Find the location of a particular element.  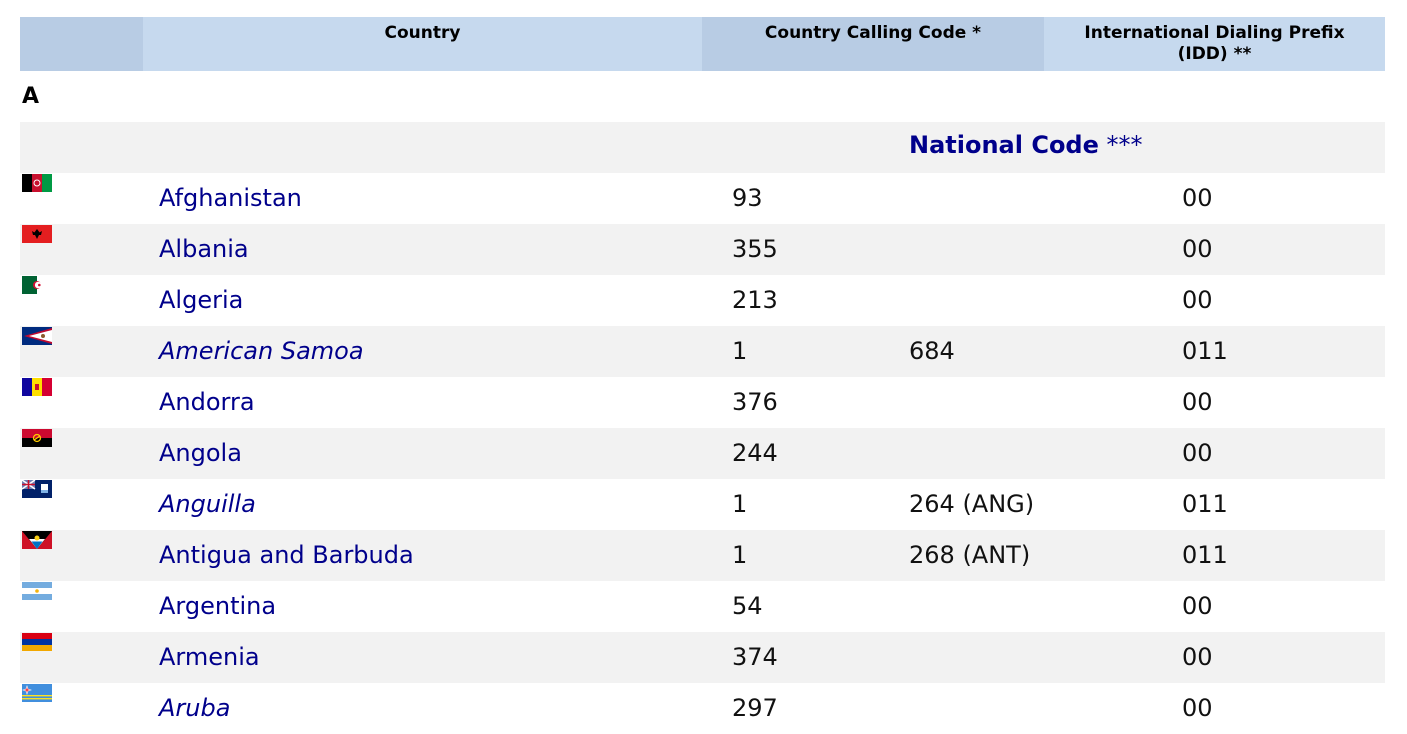

andorra-flag-icon is located at coordinates (37, 387).